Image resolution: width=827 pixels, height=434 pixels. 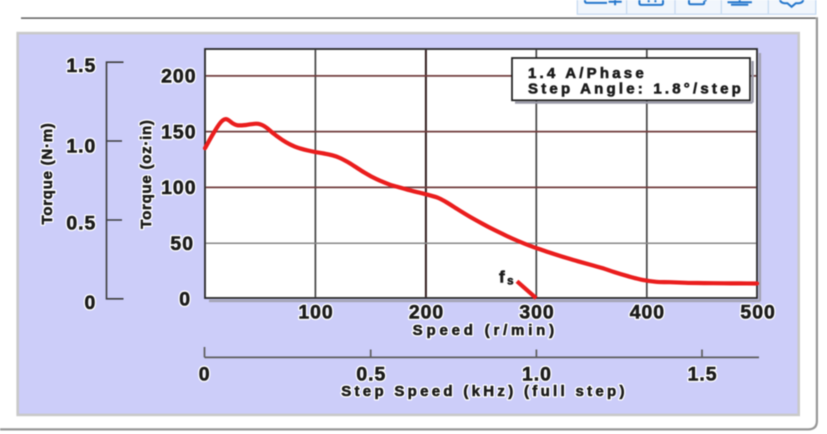 I want to click on svg-text: Step Speed (kHz) (full step), so click(x=484, y=391).